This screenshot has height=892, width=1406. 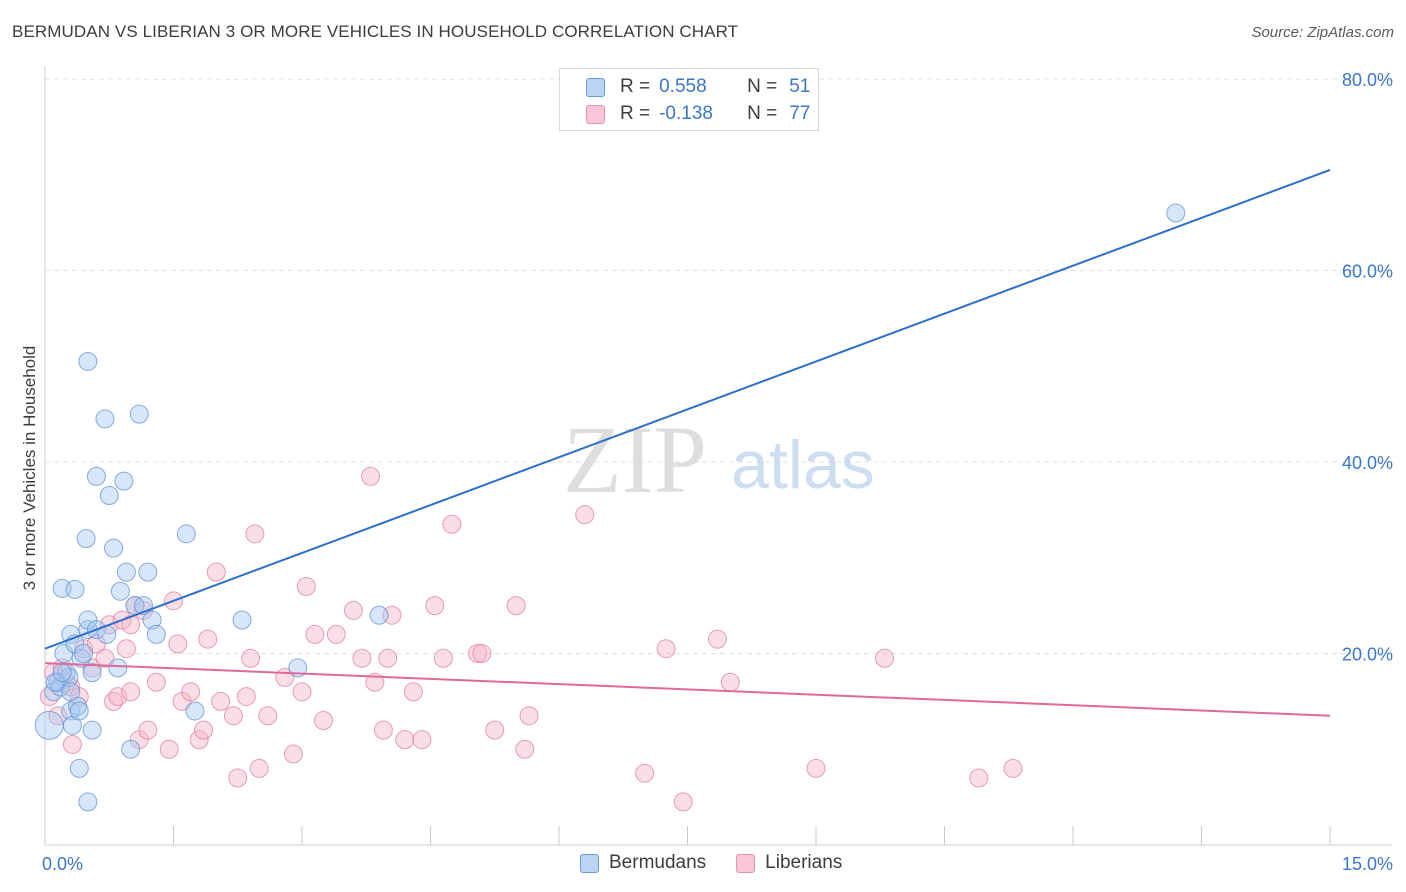 What do you see at coordinates (62, 864) in the screenshot?
I see `x-tick-label: 0.0%` at bounding box center [62, 864].